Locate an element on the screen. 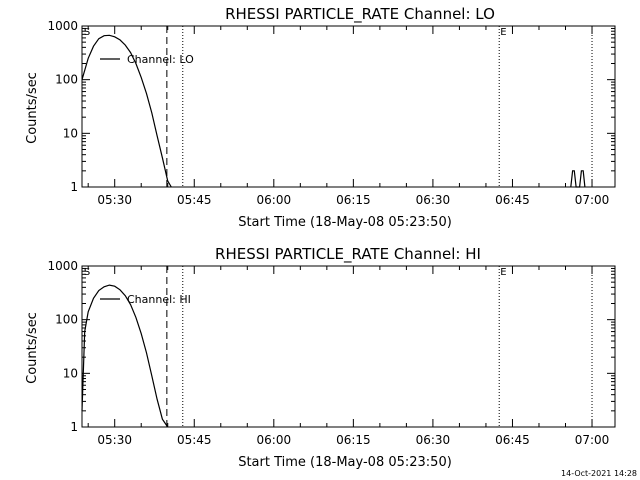 The height and width of the screenshot is (480, 640). chart-title: RHESSI PARTICLE_RATE Channel: LO is located at coordinates (360, 14).